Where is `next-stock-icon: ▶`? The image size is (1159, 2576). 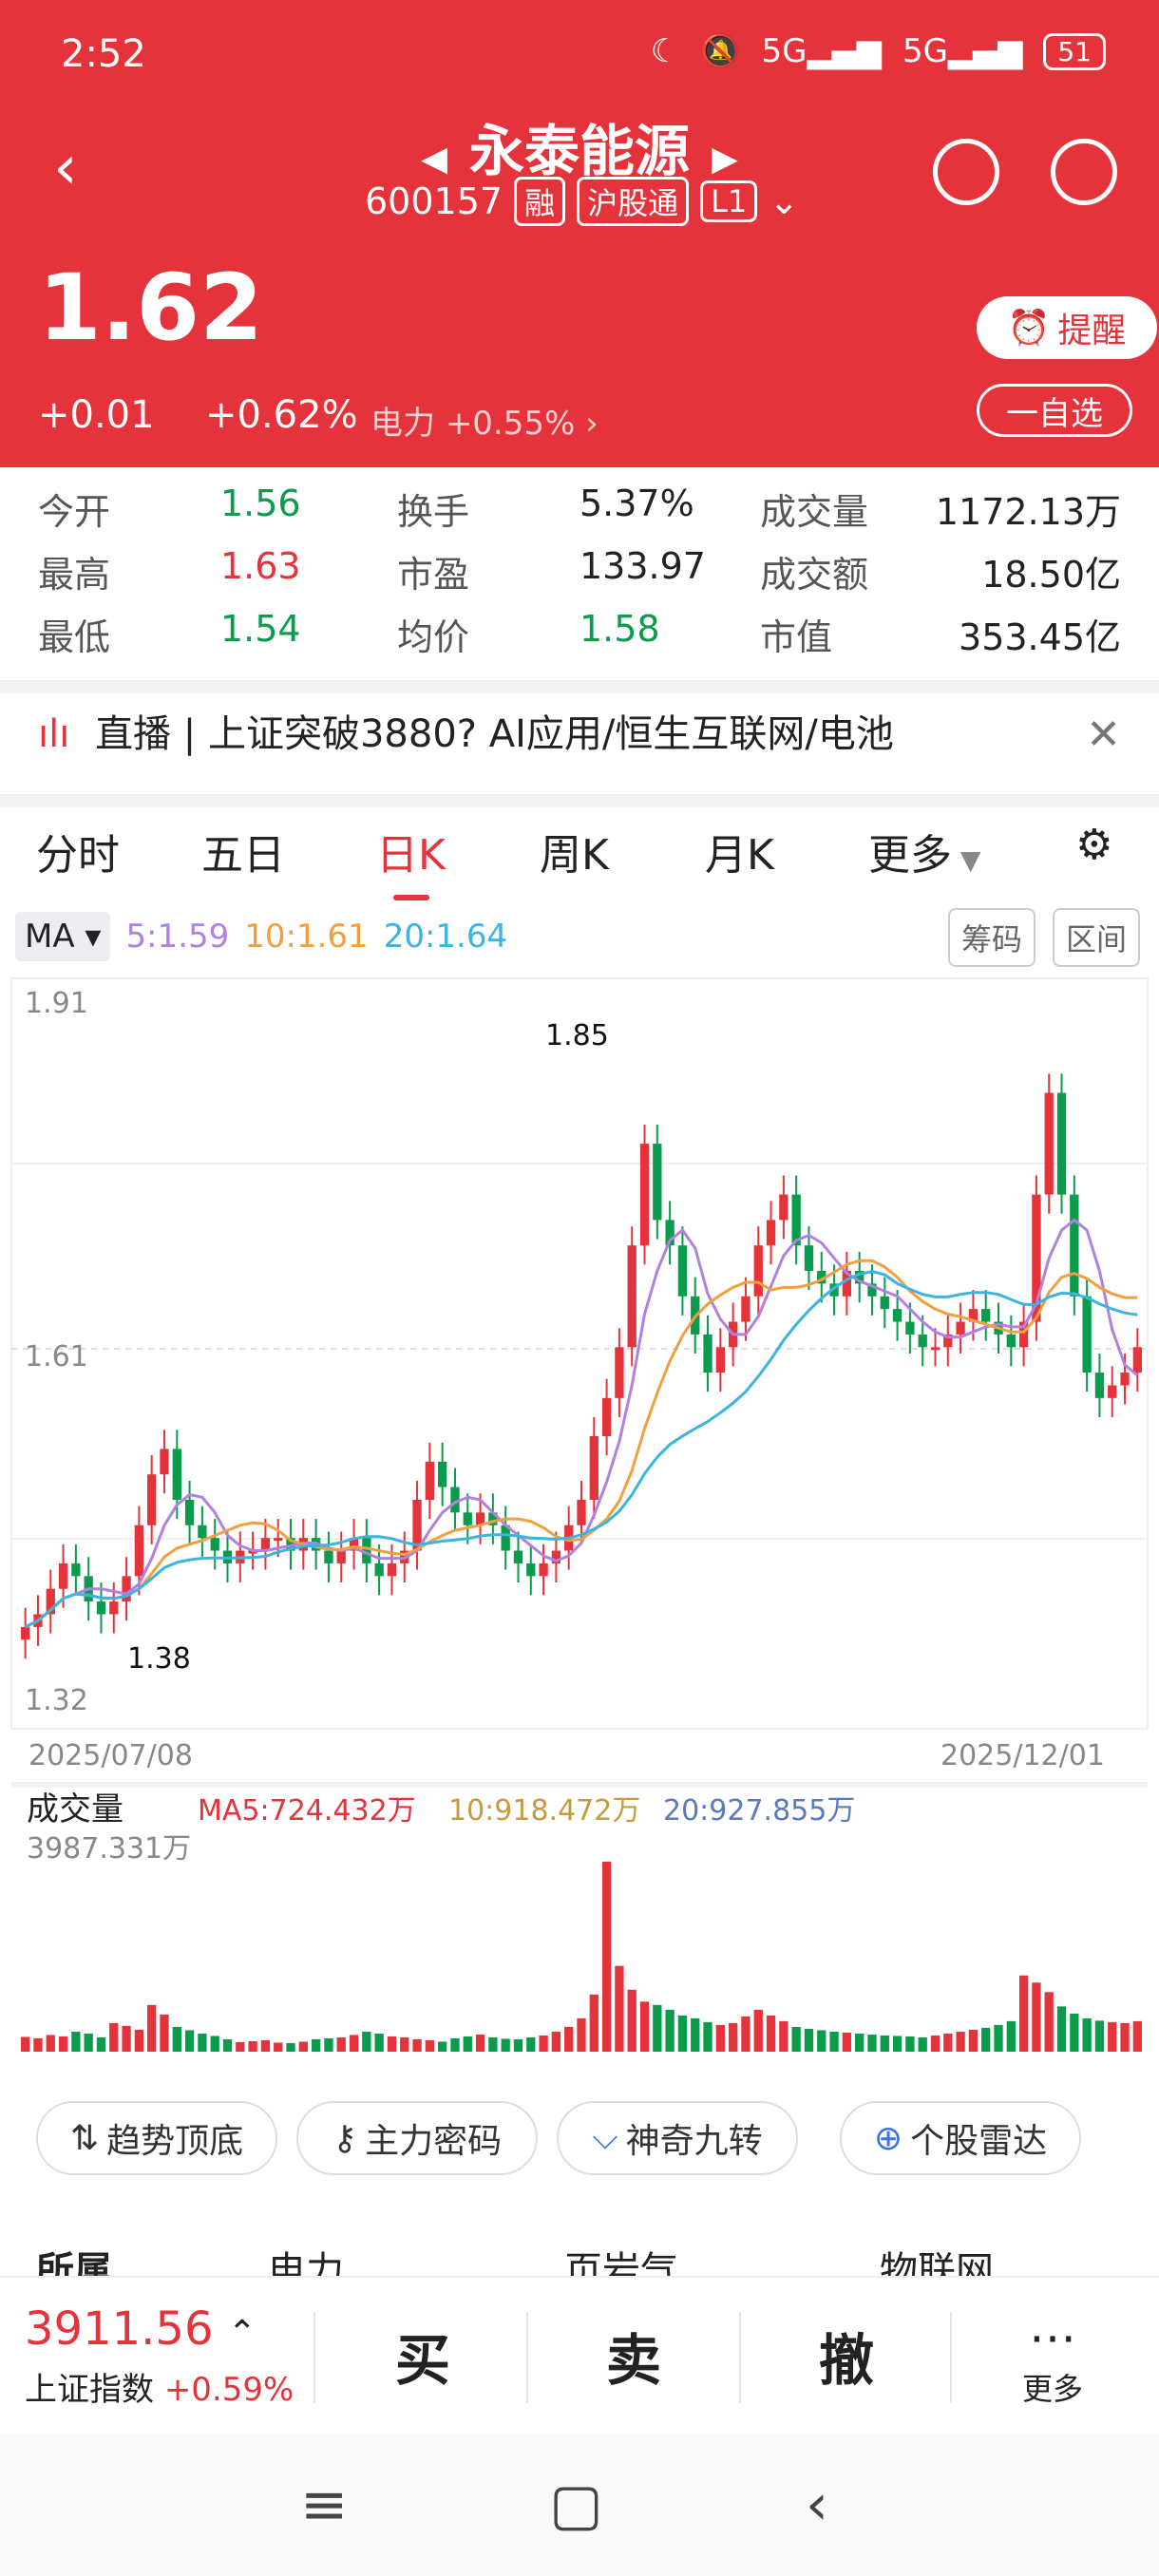 next-stock-icon: ▶ is located at coordinates (725, 159).